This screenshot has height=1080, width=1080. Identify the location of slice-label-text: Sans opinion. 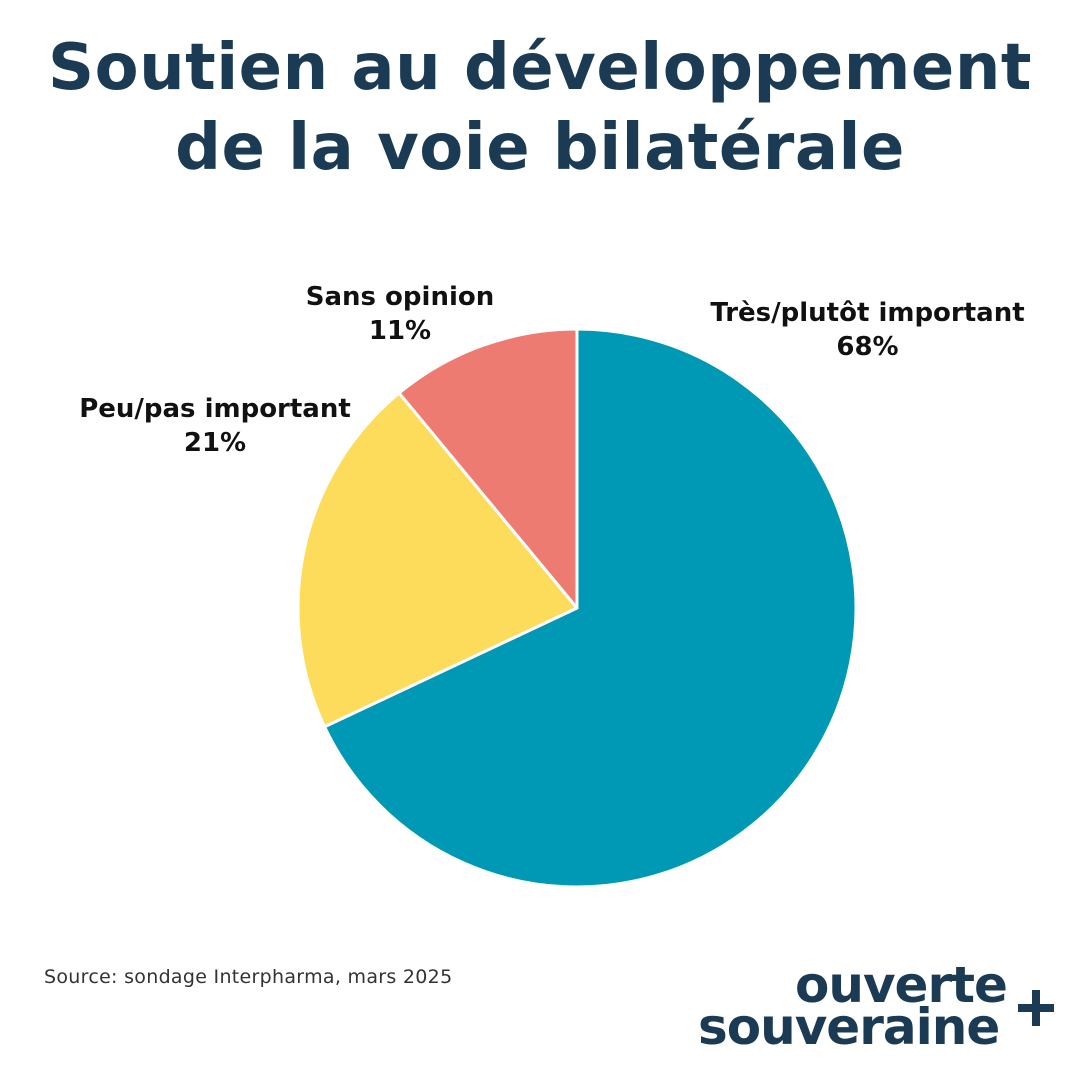
(400, 297).